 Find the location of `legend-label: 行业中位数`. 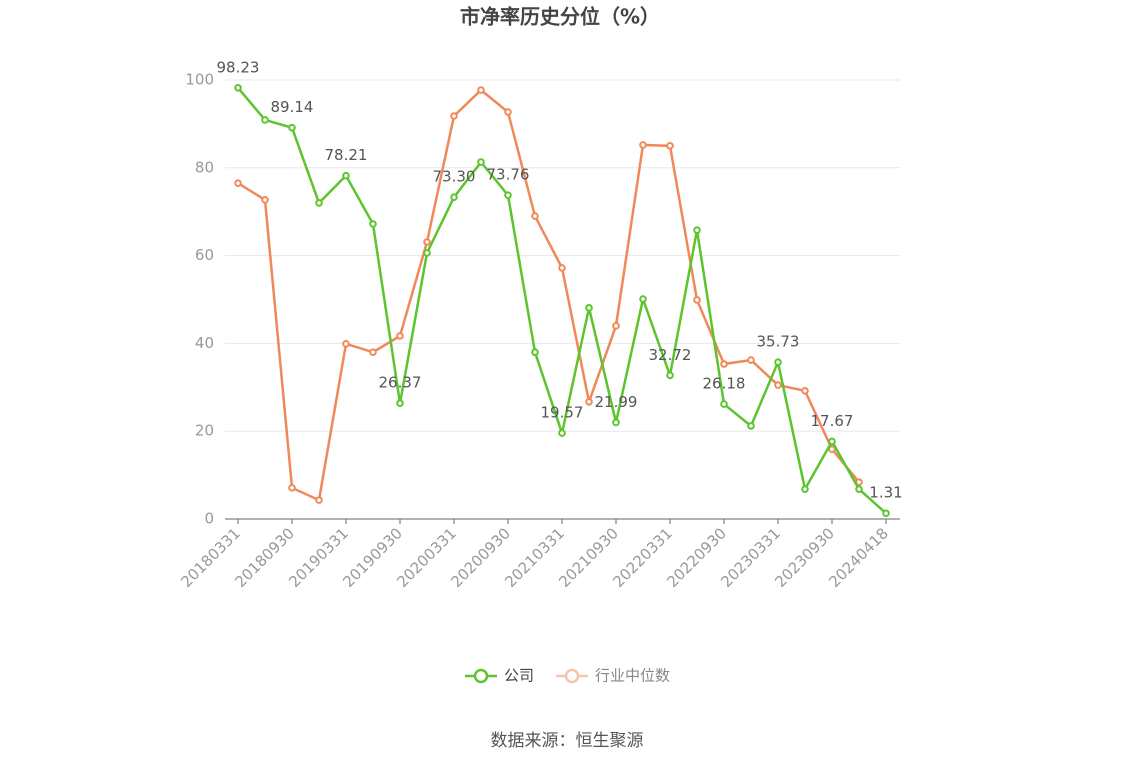

legend-label: 行业中位数 is located at coordinates (632, 676).